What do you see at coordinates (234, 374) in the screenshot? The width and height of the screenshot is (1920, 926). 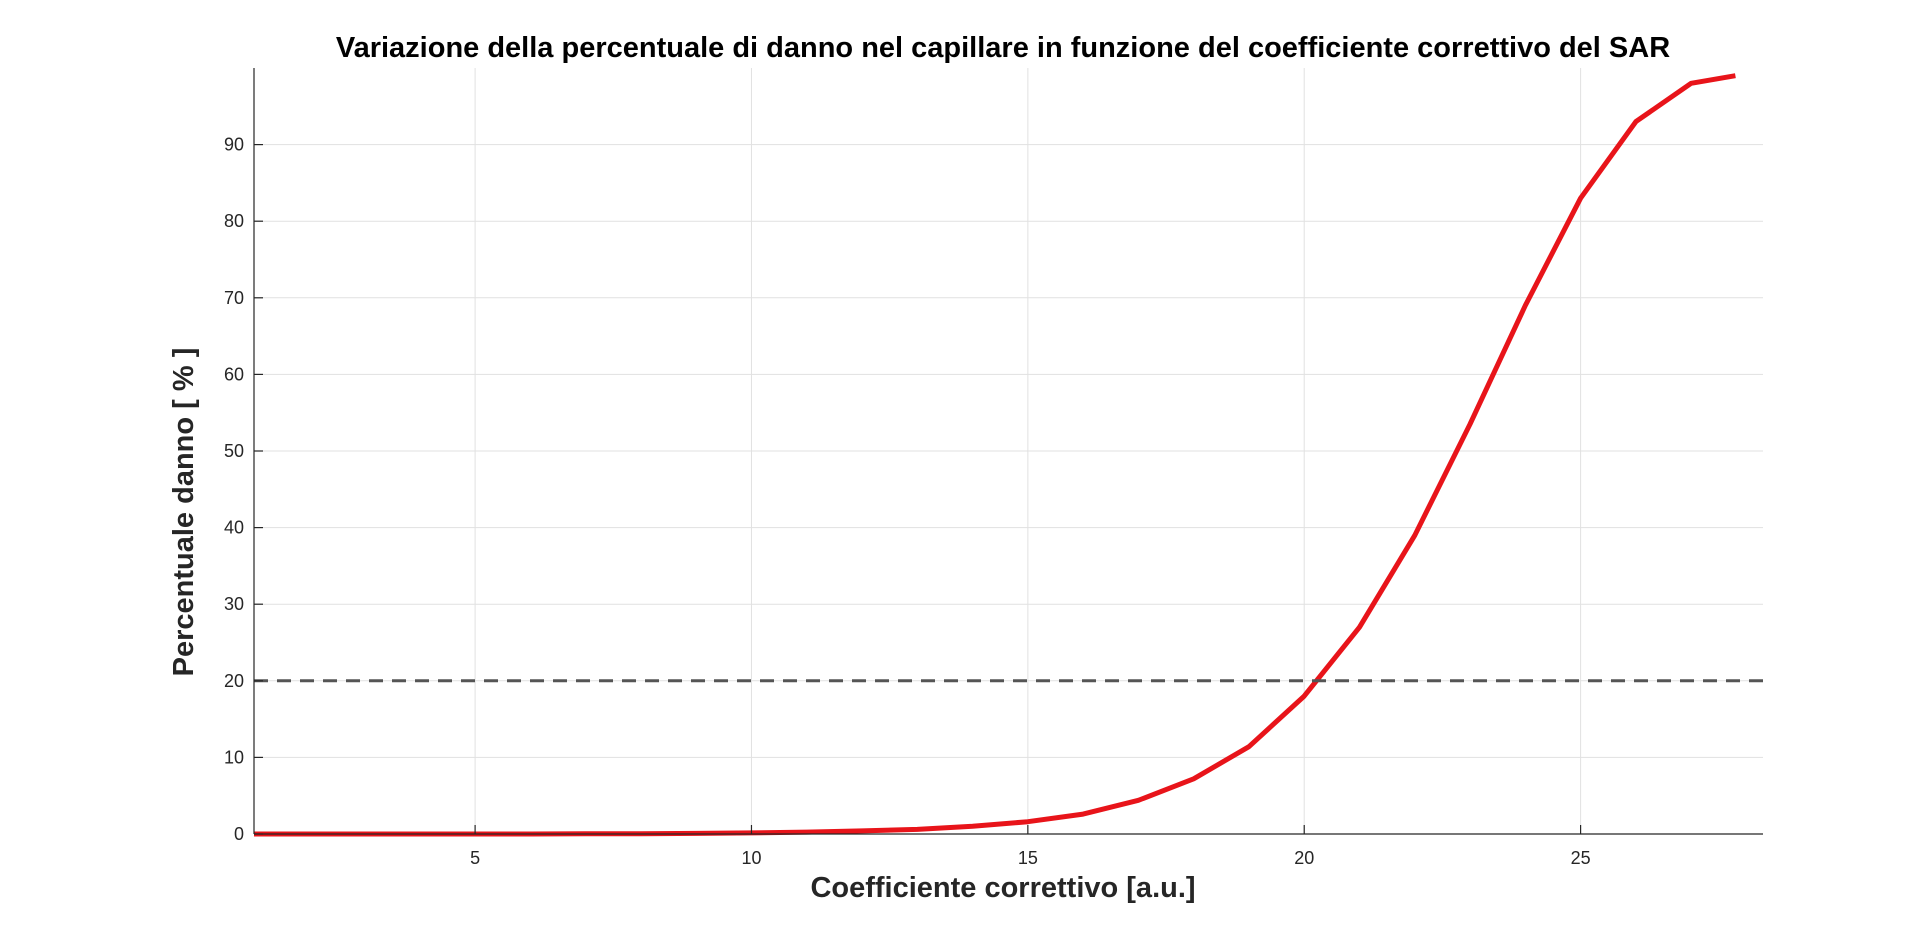 I see `y-tick-label: 60` at bounding box center [234, 374].